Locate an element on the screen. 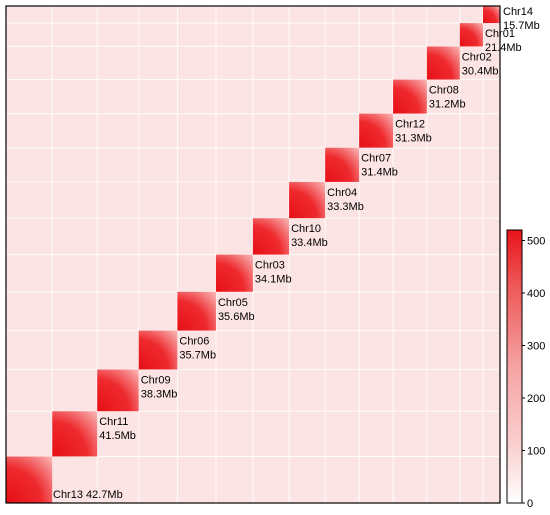 Image resolution: width=550 pixels, height=515 pixels. chromosome-block-chr07 is located at coordinates (342, 164).